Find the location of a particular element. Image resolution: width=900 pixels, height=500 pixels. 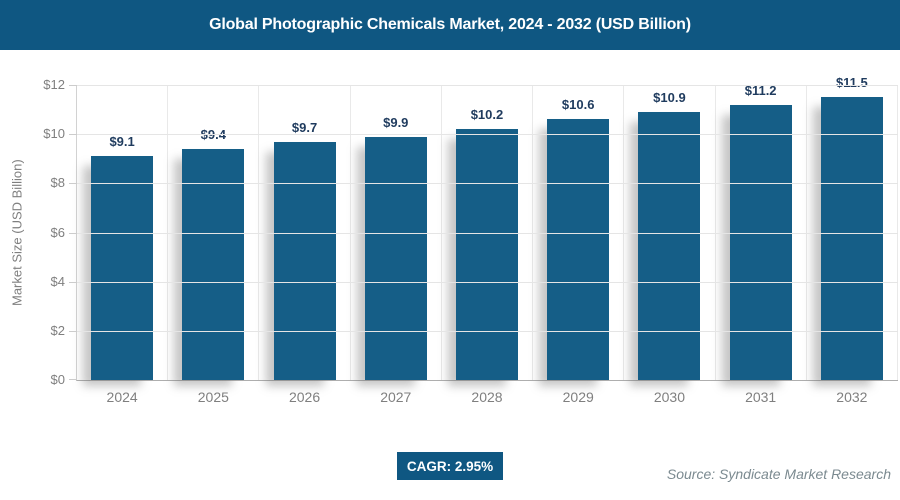

category-cell: $9.1 2024 is located at coordinates (123, 245).